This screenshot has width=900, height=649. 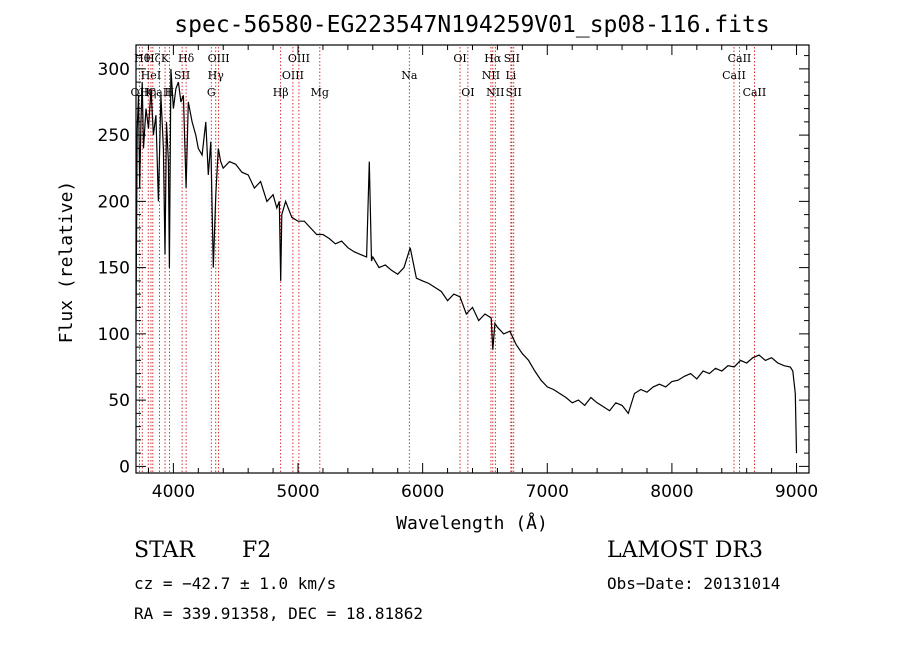 I want to click on x-axis-label: Wavelength (Å), so click(x=472, y=523).